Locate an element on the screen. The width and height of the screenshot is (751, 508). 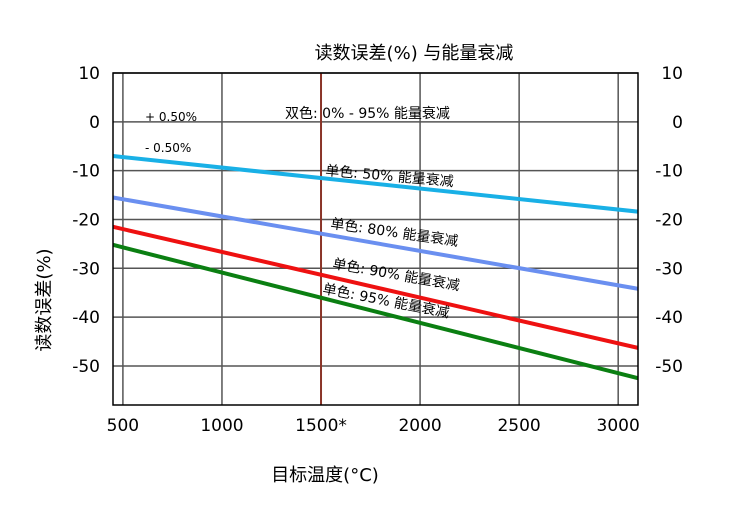
y-tick-label-left: 0 is located at coordinates (94, 123).